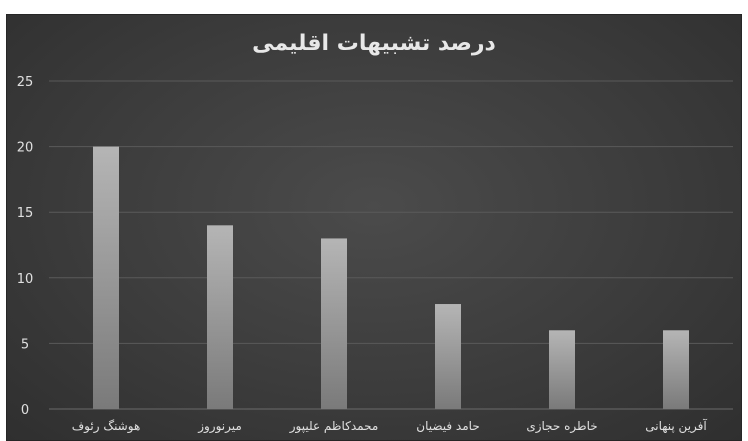  What do you see at coordinates (374, 43) in the screenshot?
I see `chart-title: درصد تشبیهات اقلیمی` at bounding box center [374, 43].